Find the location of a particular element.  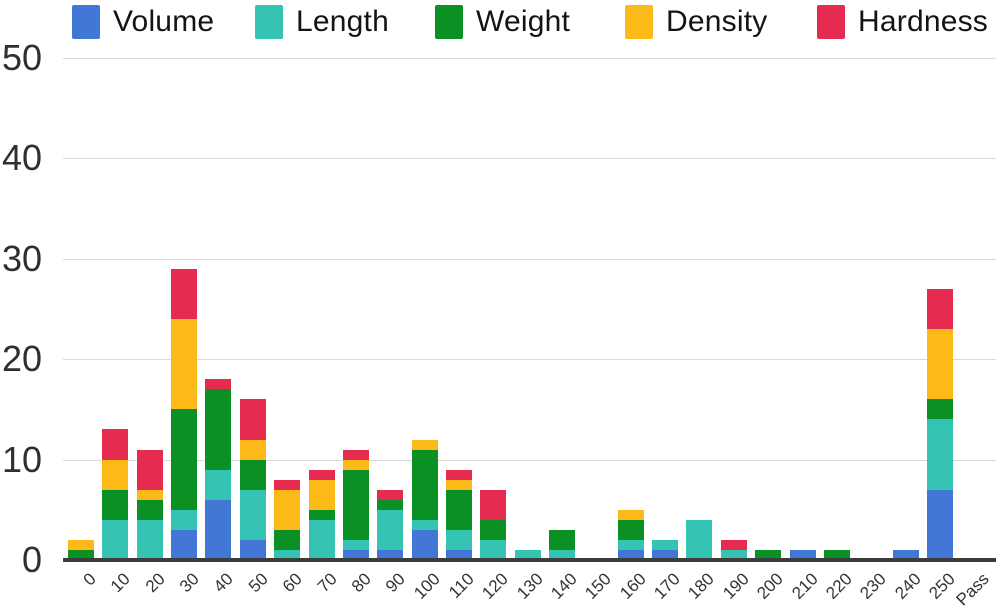

bar-segment-140-length is located at coordinates (562, 555).